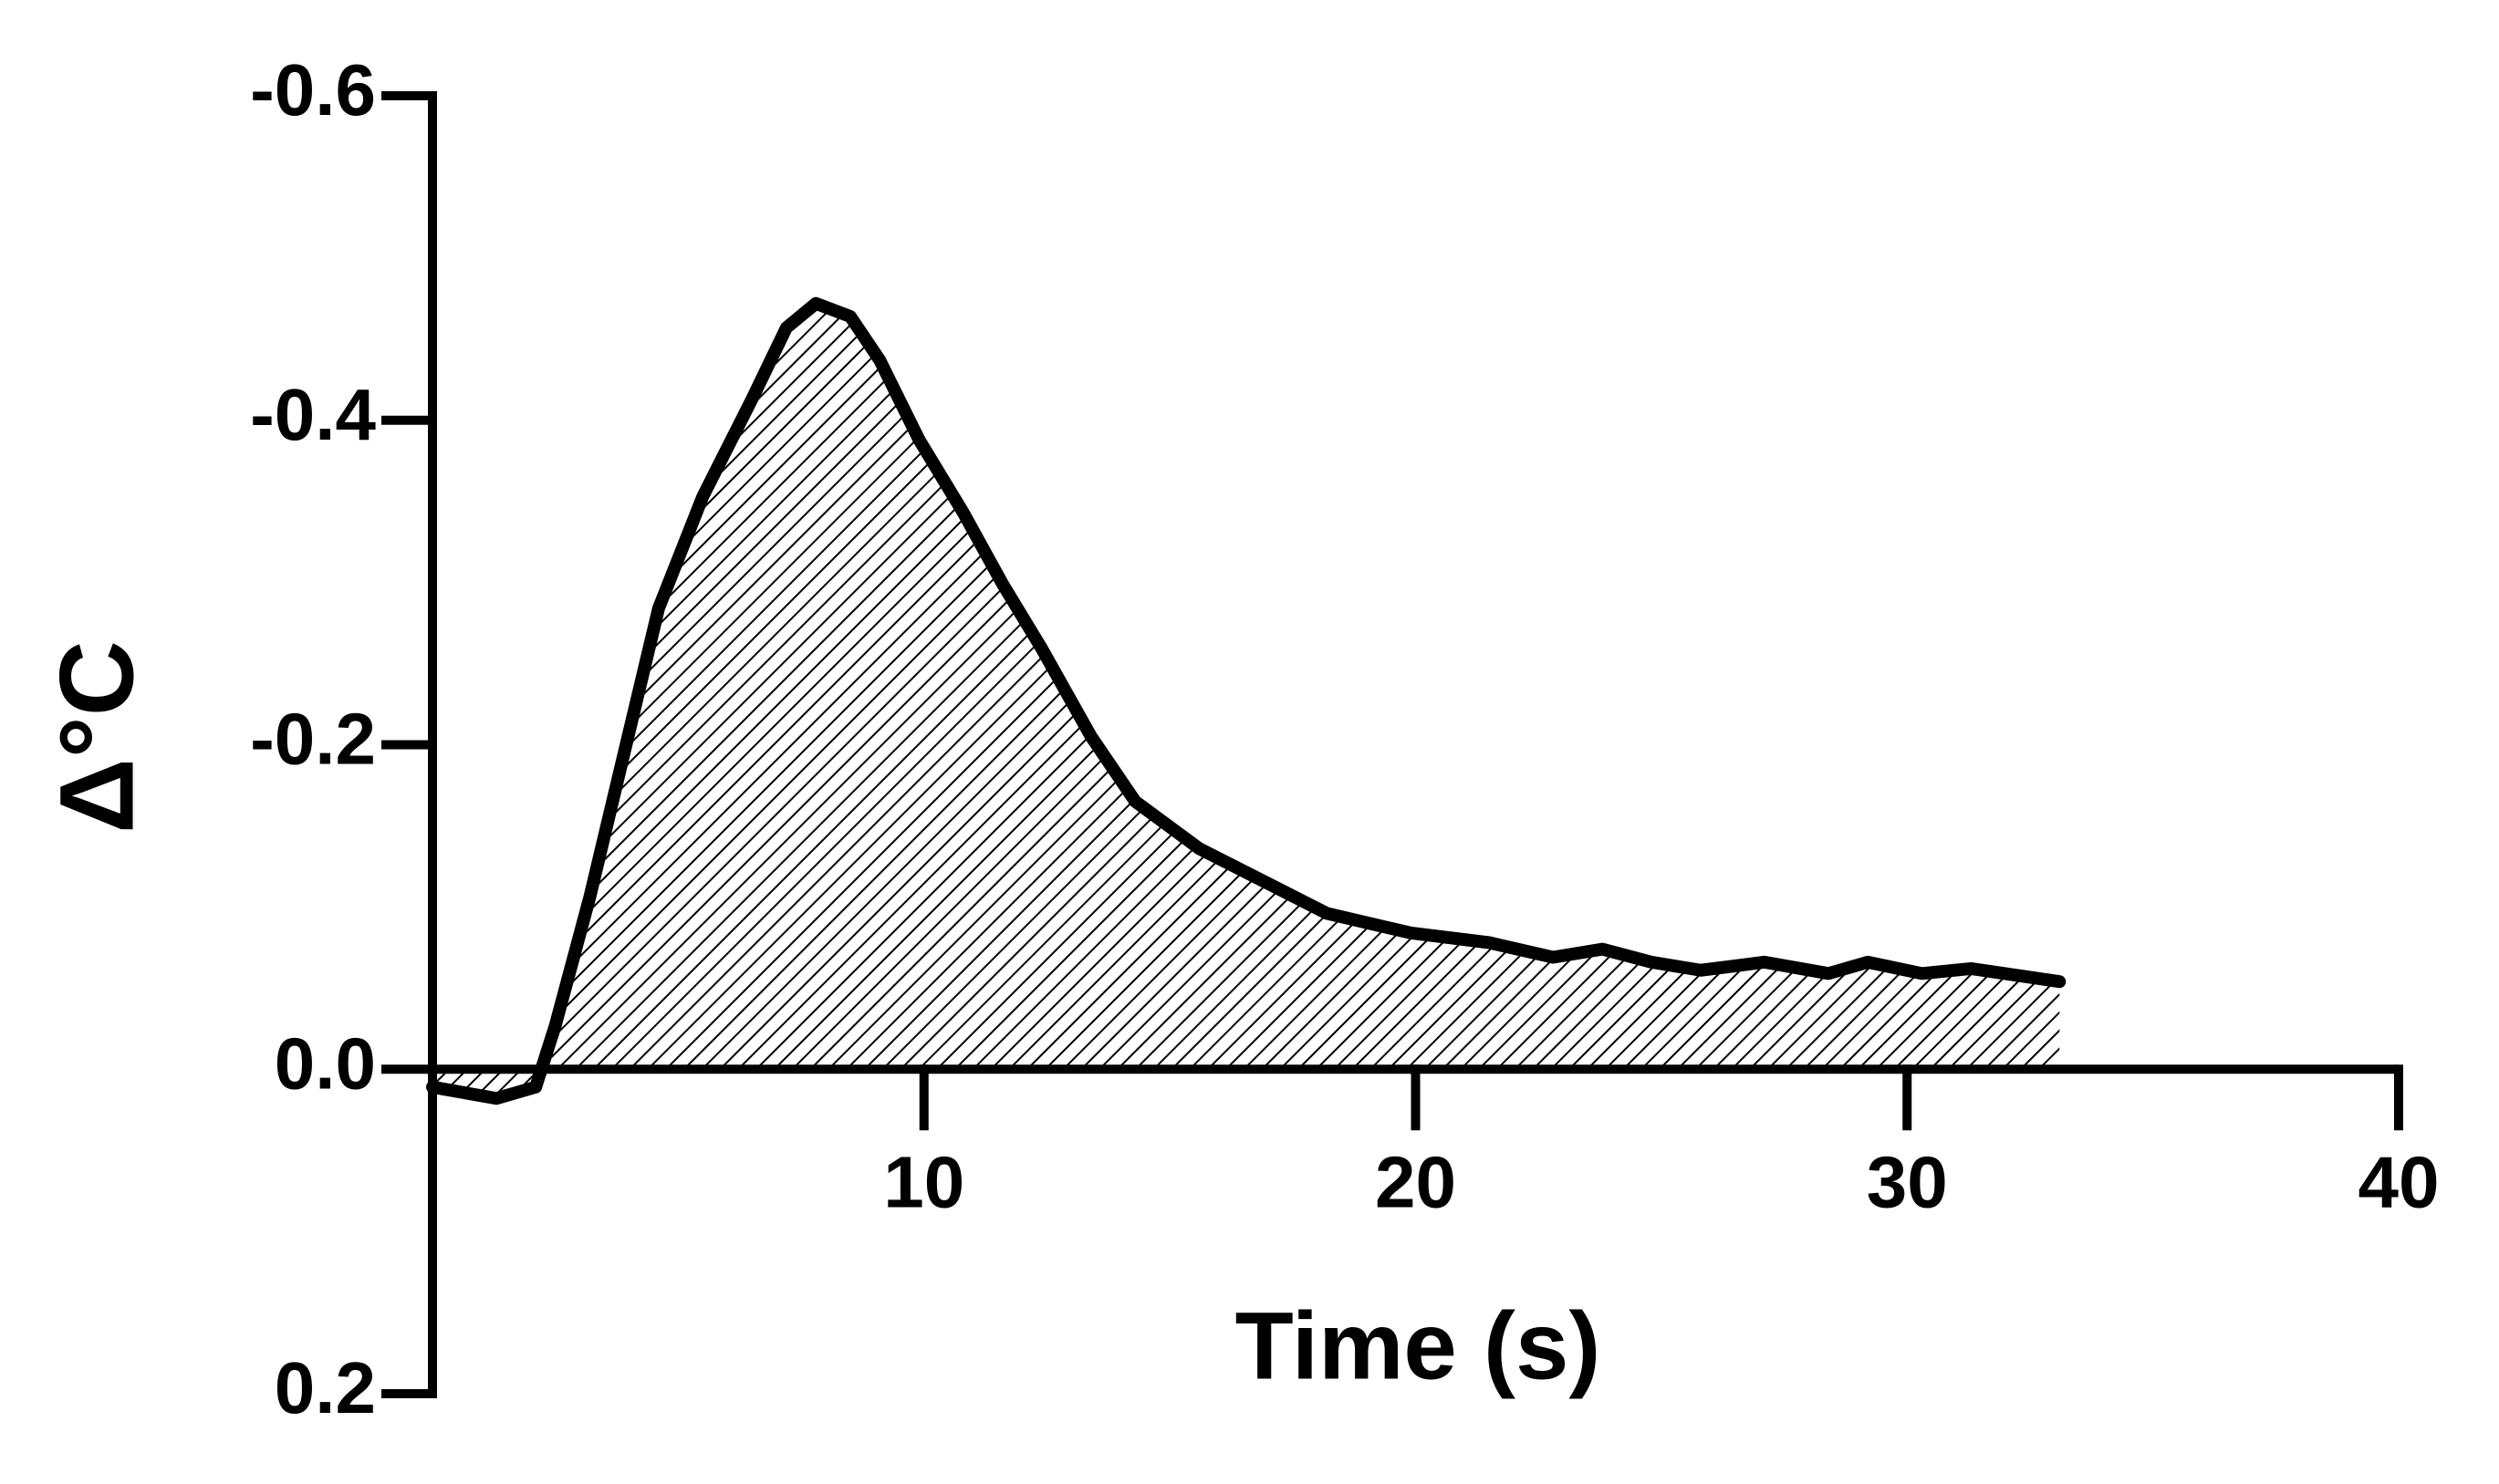 This screenshot has width=2499, height=1484. Describe the element at coordinates (1418, 1346) in the screenshot. I see `x-axis-label: Time (s)` at that location.